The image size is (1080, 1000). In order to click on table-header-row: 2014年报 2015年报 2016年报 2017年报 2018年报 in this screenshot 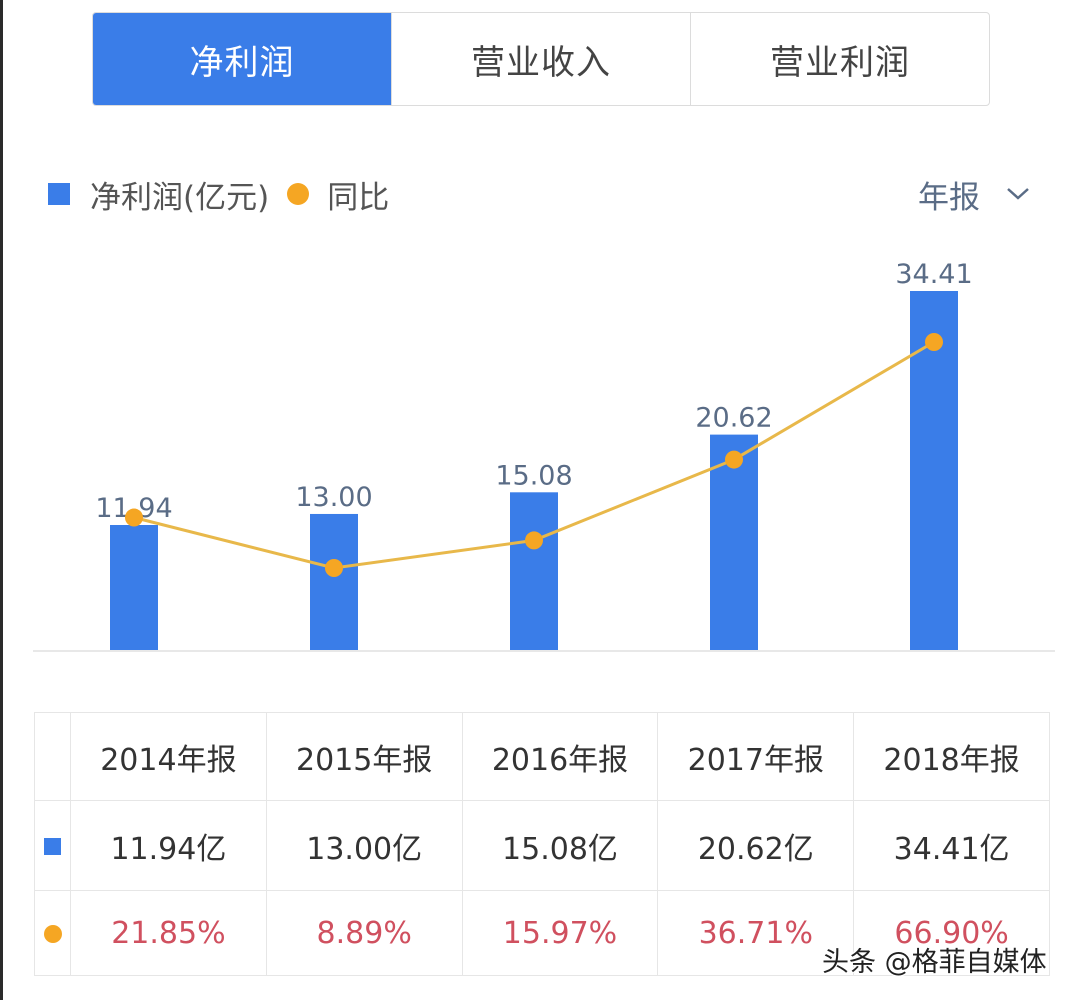, I will do `click(542, 756)`.